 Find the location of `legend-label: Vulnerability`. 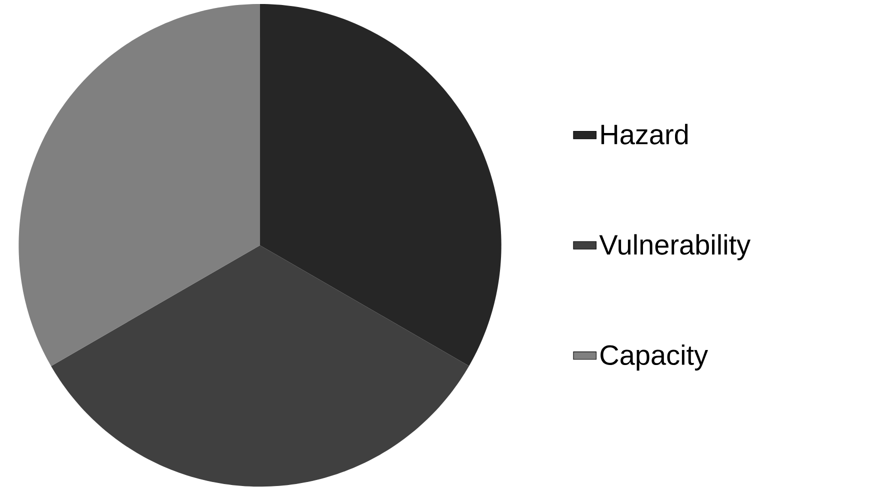

legend-label: Vulnerability is located at coordinates (675, 247).